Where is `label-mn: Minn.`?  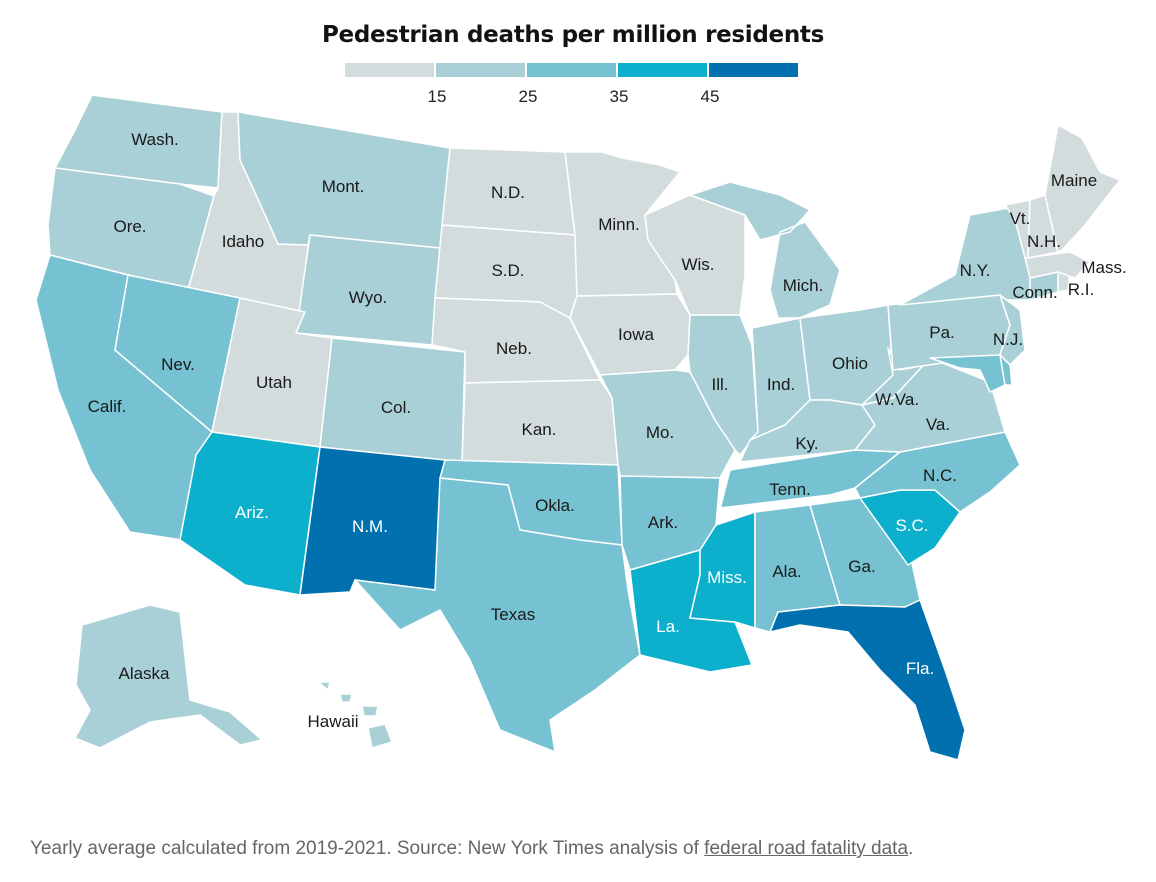
label-mn: Minn. is located at coordinates (619, 224).